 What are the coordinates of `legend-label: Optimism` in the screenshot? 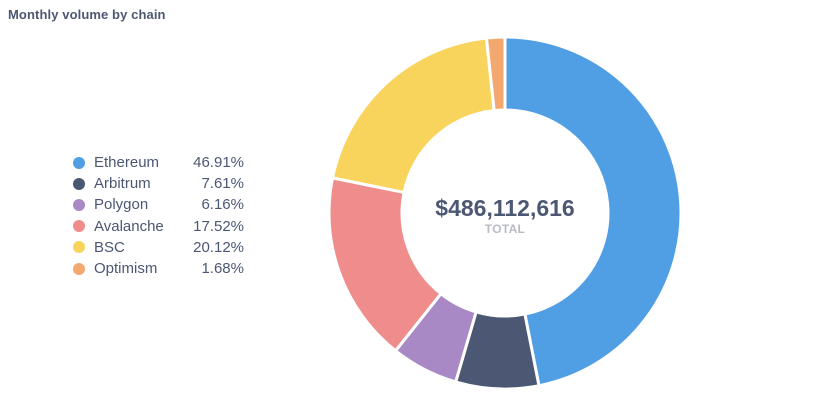 It's located at (126, 269).